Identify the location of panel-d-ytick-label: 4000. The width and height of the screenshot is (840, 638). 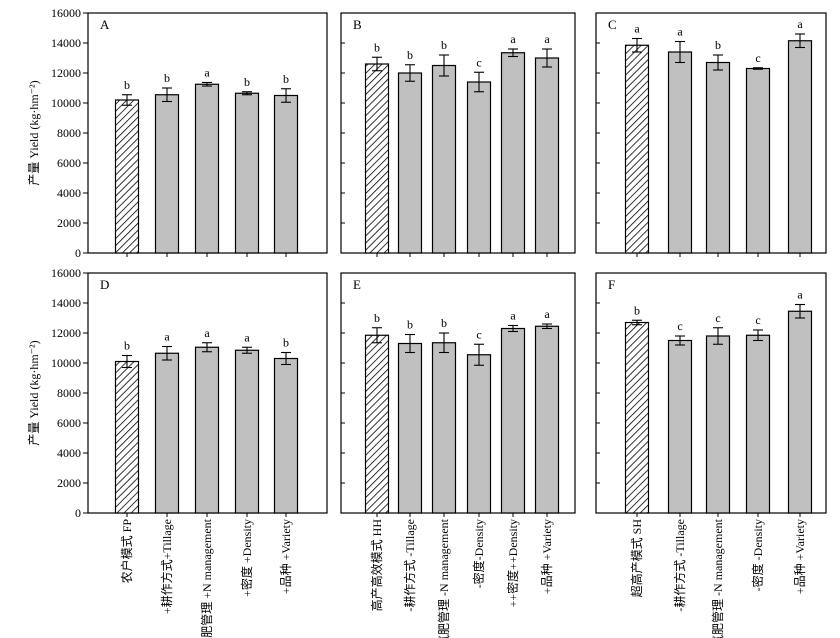
(69, 453).